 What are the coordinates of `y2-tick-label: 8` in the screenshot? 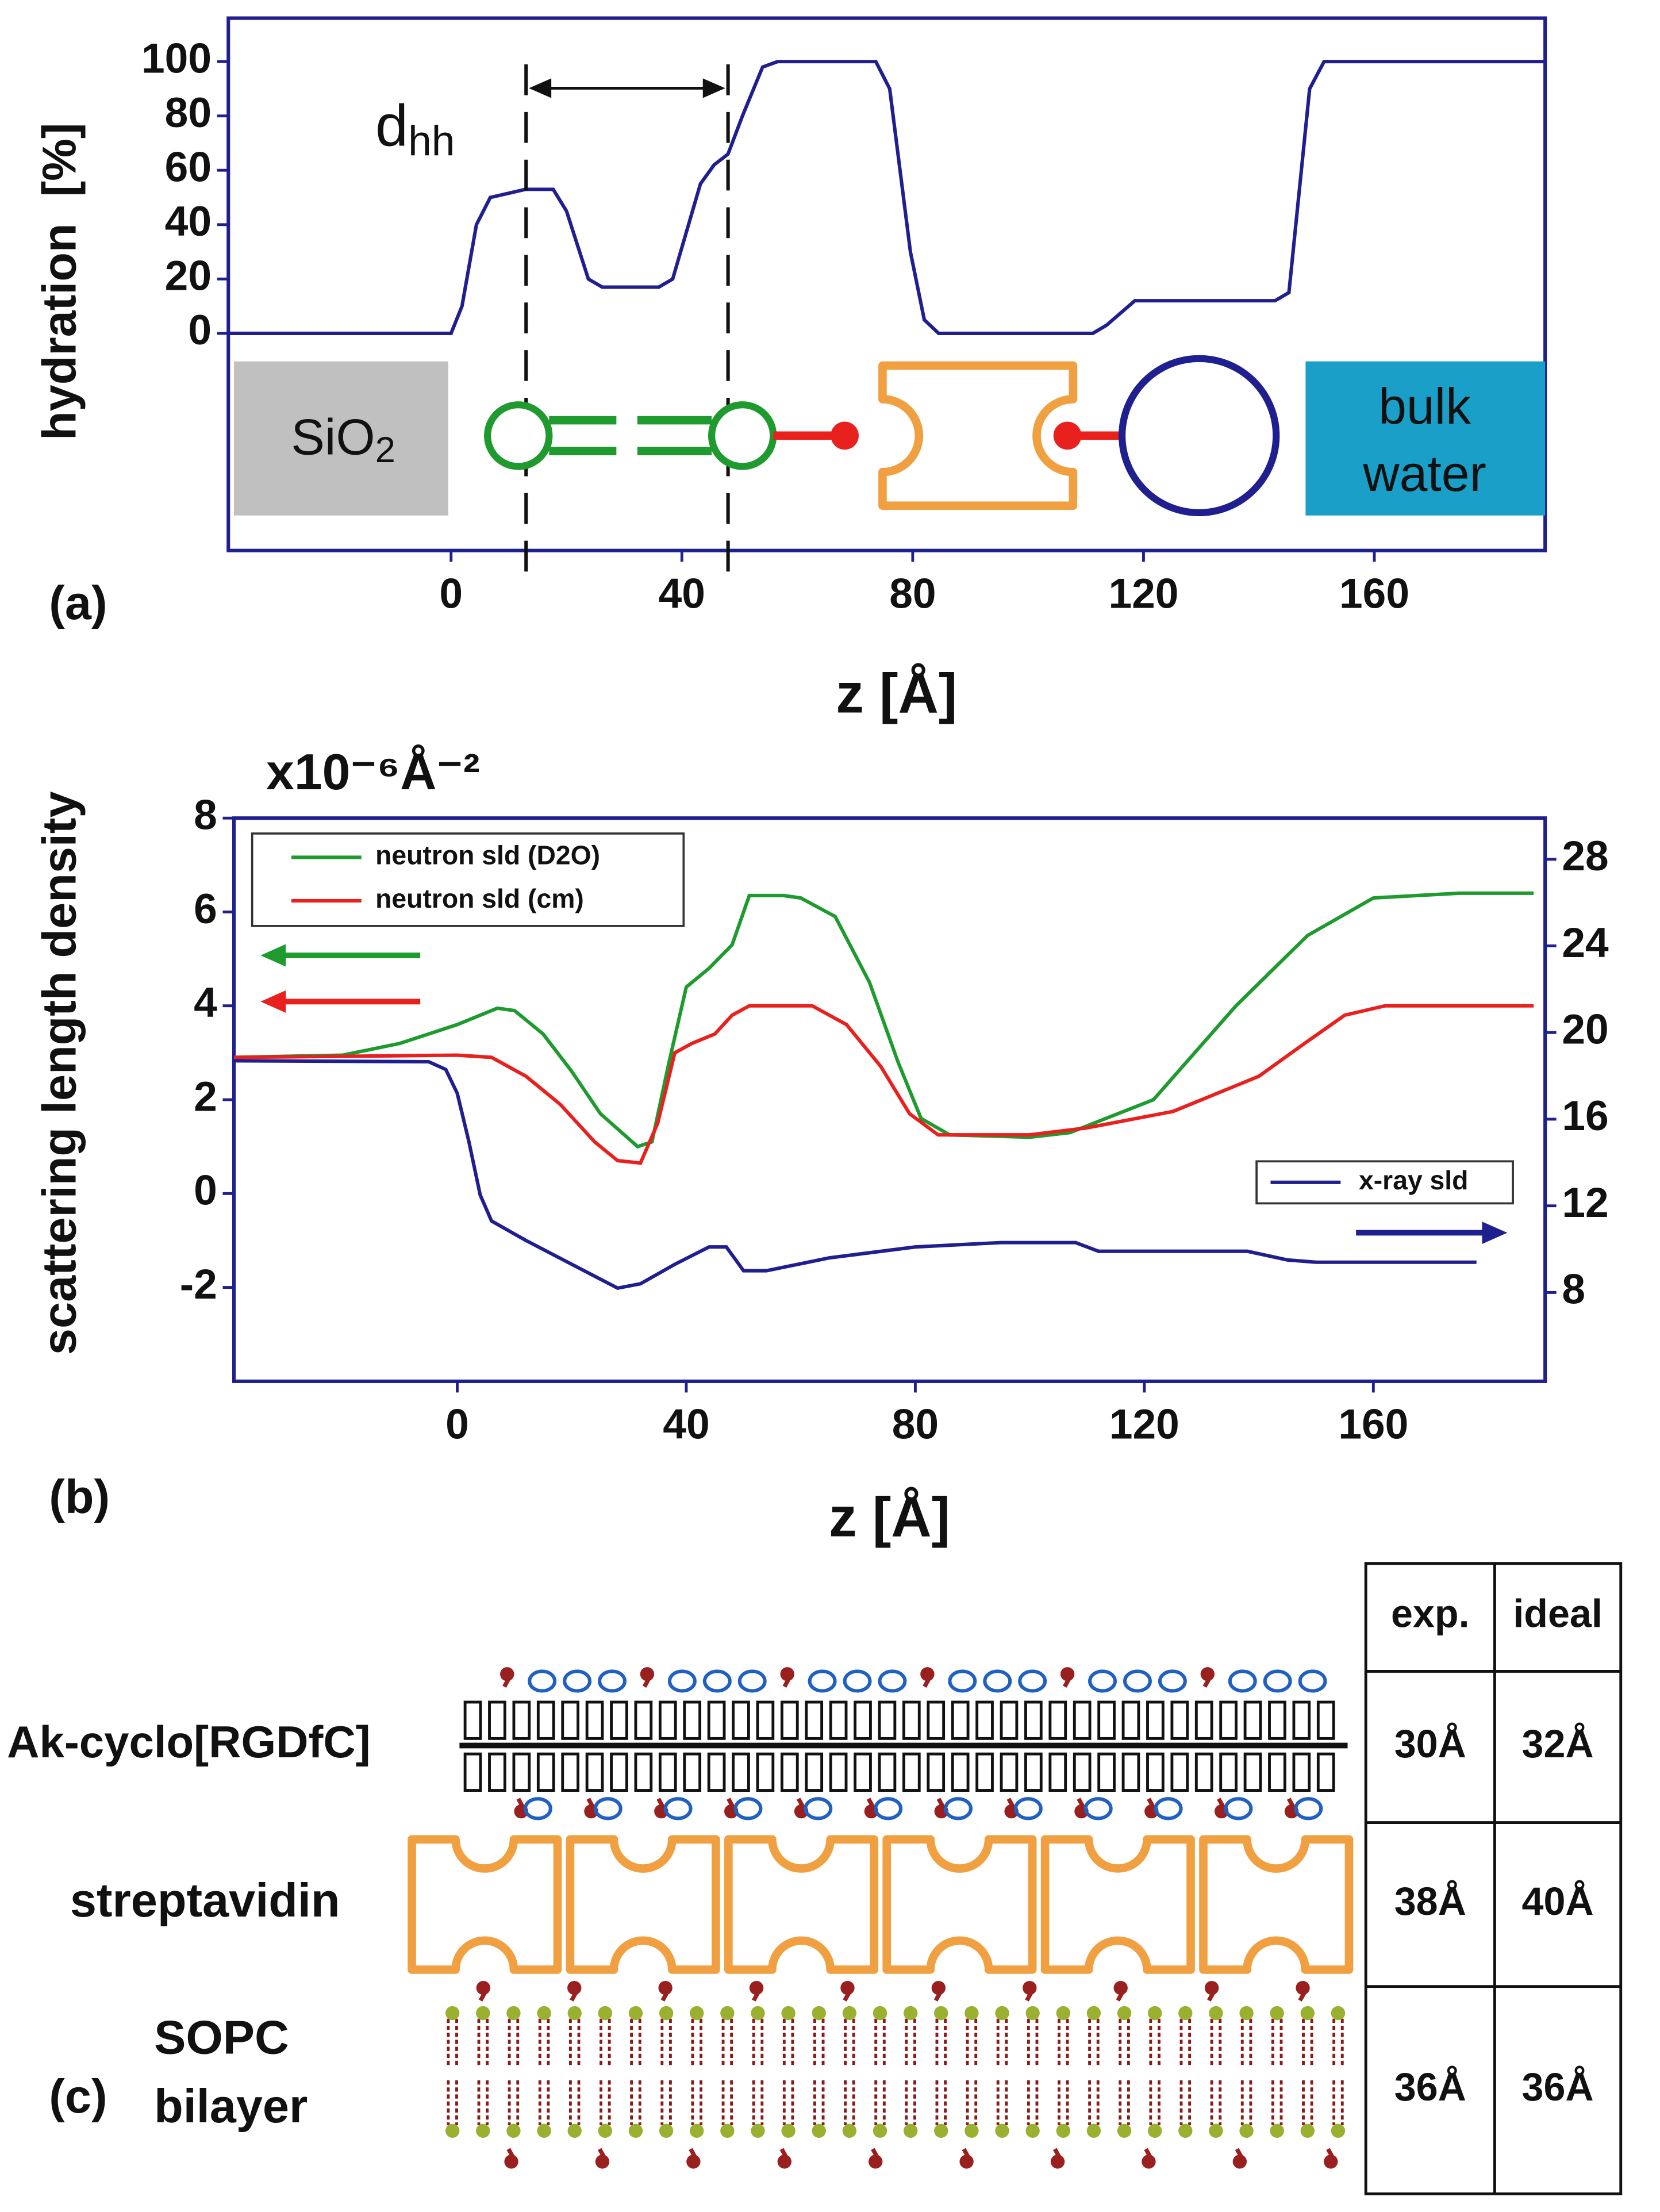 It's located at (1573, 1289).